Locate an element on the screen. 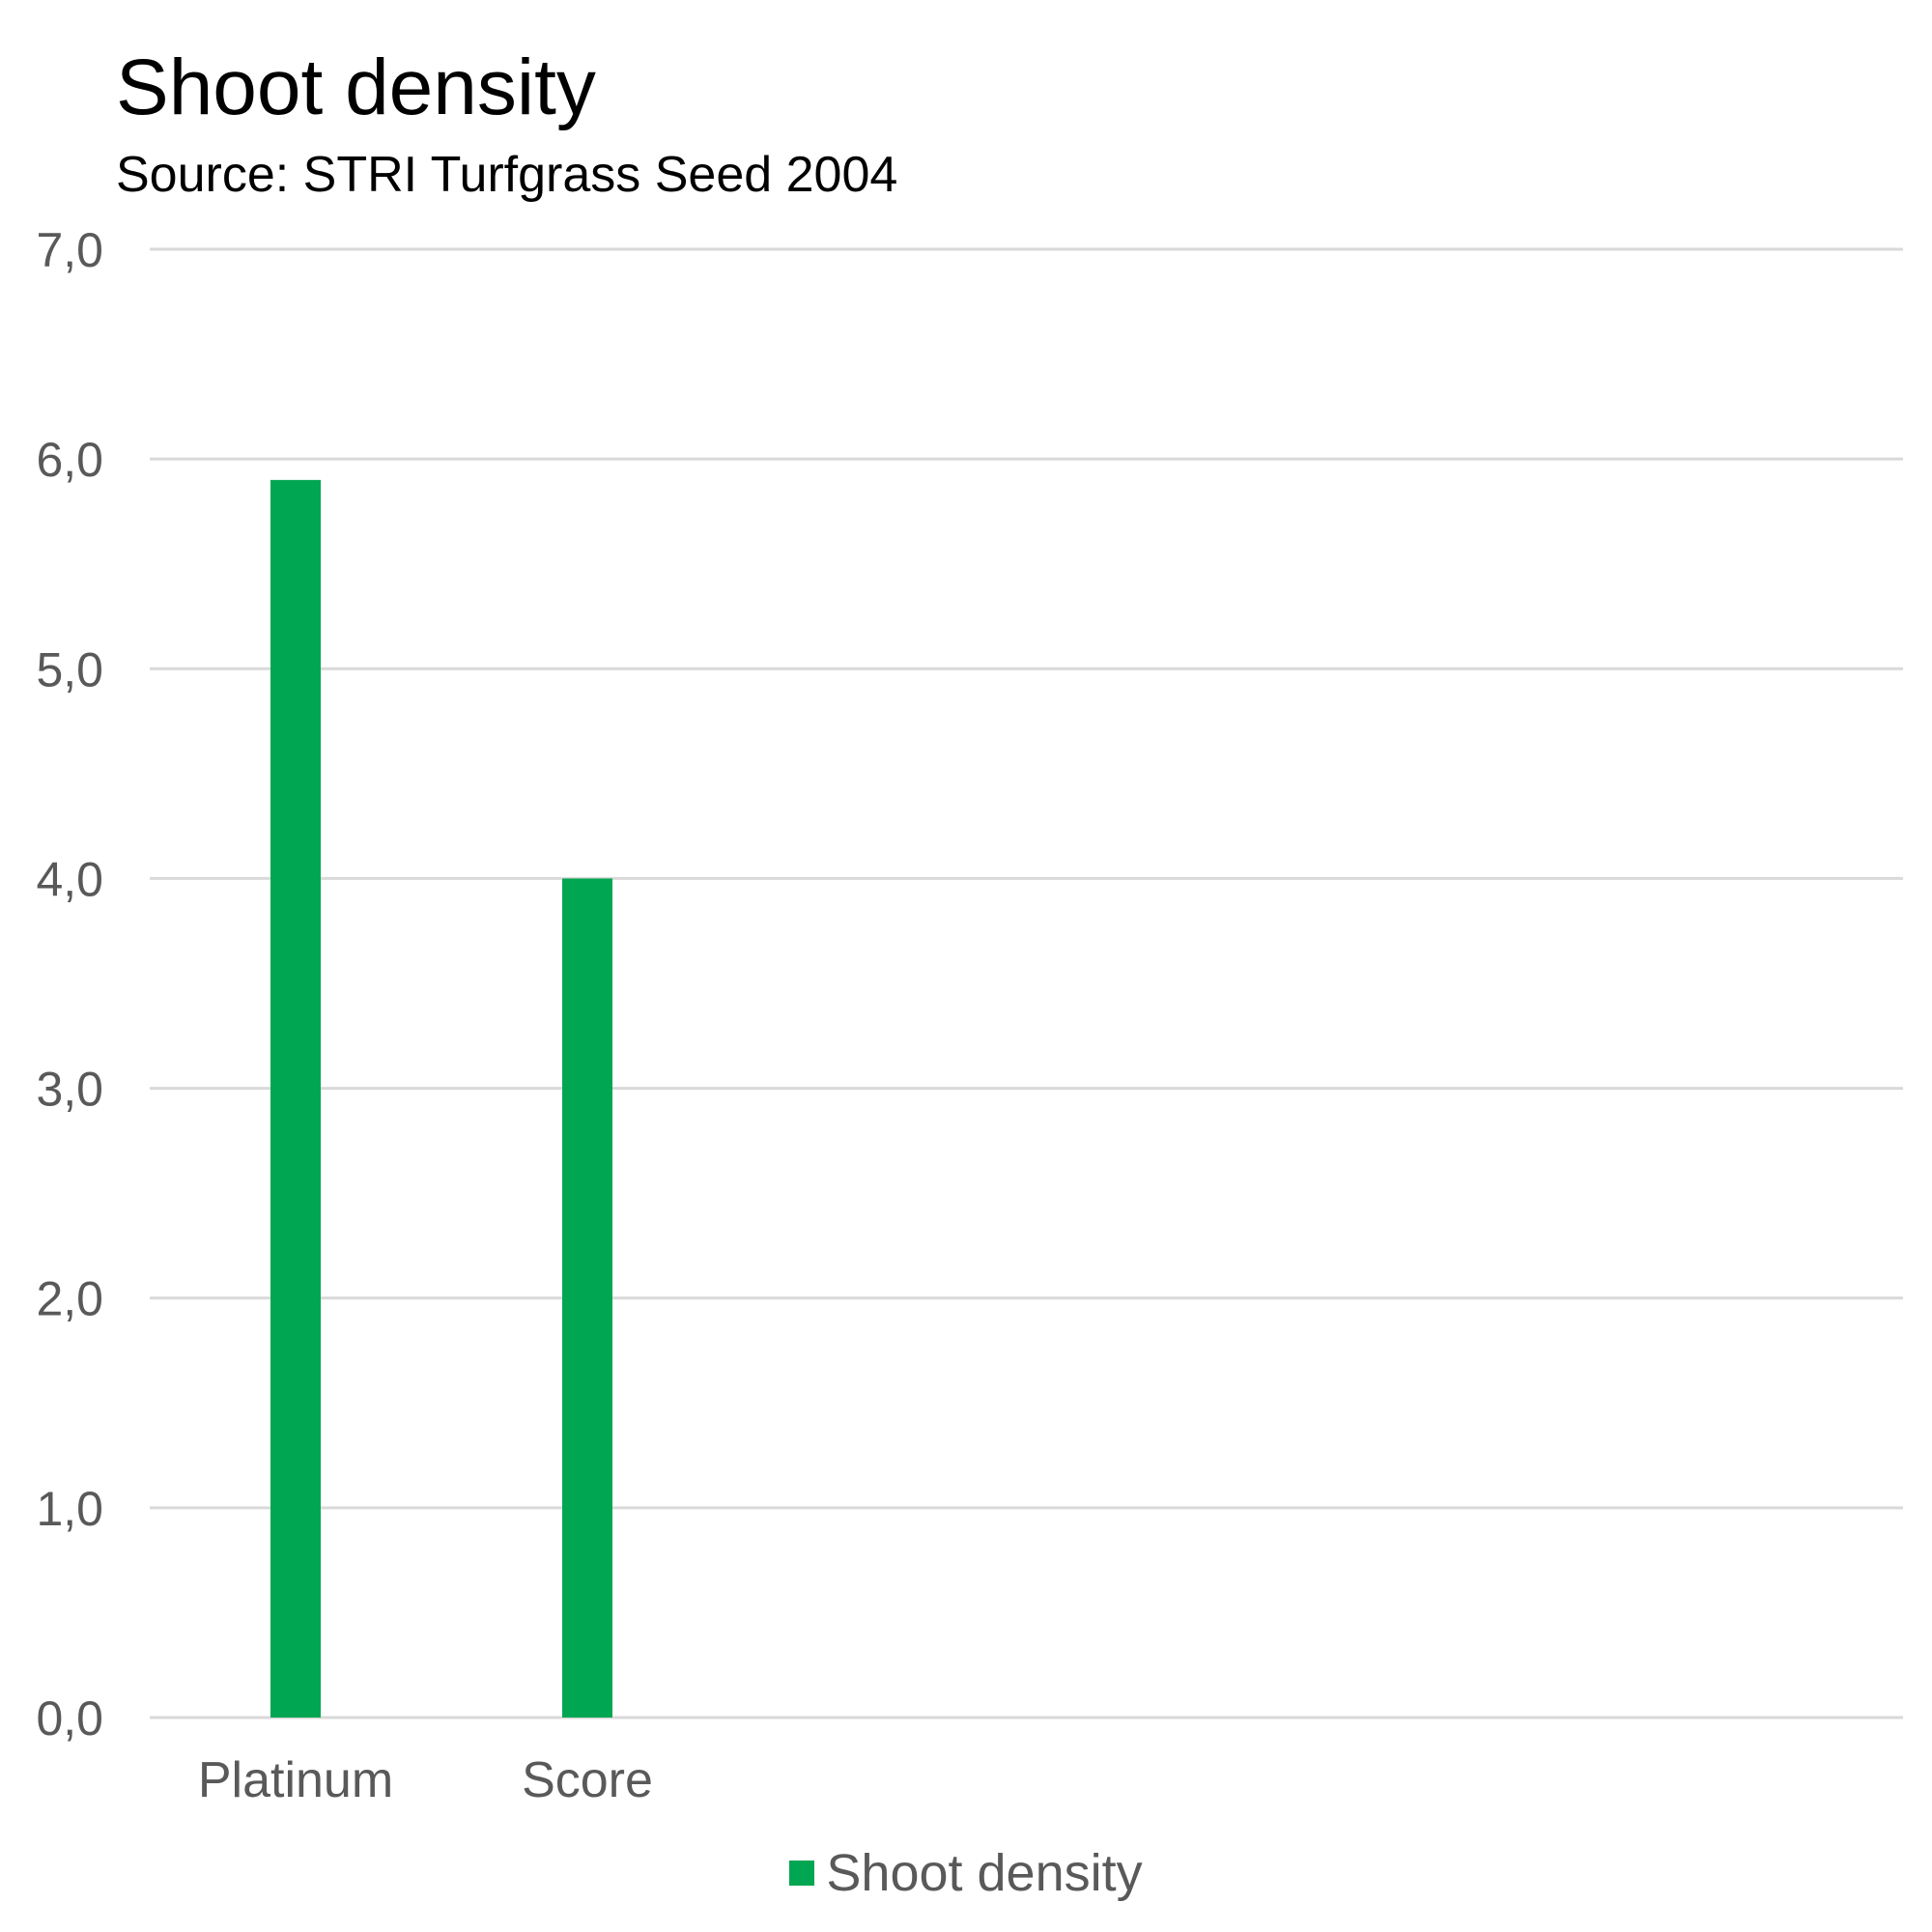 The width and height of the screenshot is (1932, 1932). legend-label: Shoot density is located at coordinates (984, 1873).